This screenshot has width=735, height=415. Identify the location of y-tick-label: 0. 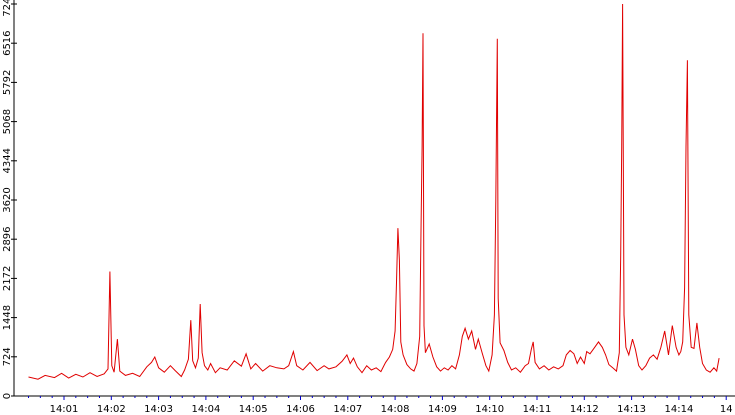
(7, 396).